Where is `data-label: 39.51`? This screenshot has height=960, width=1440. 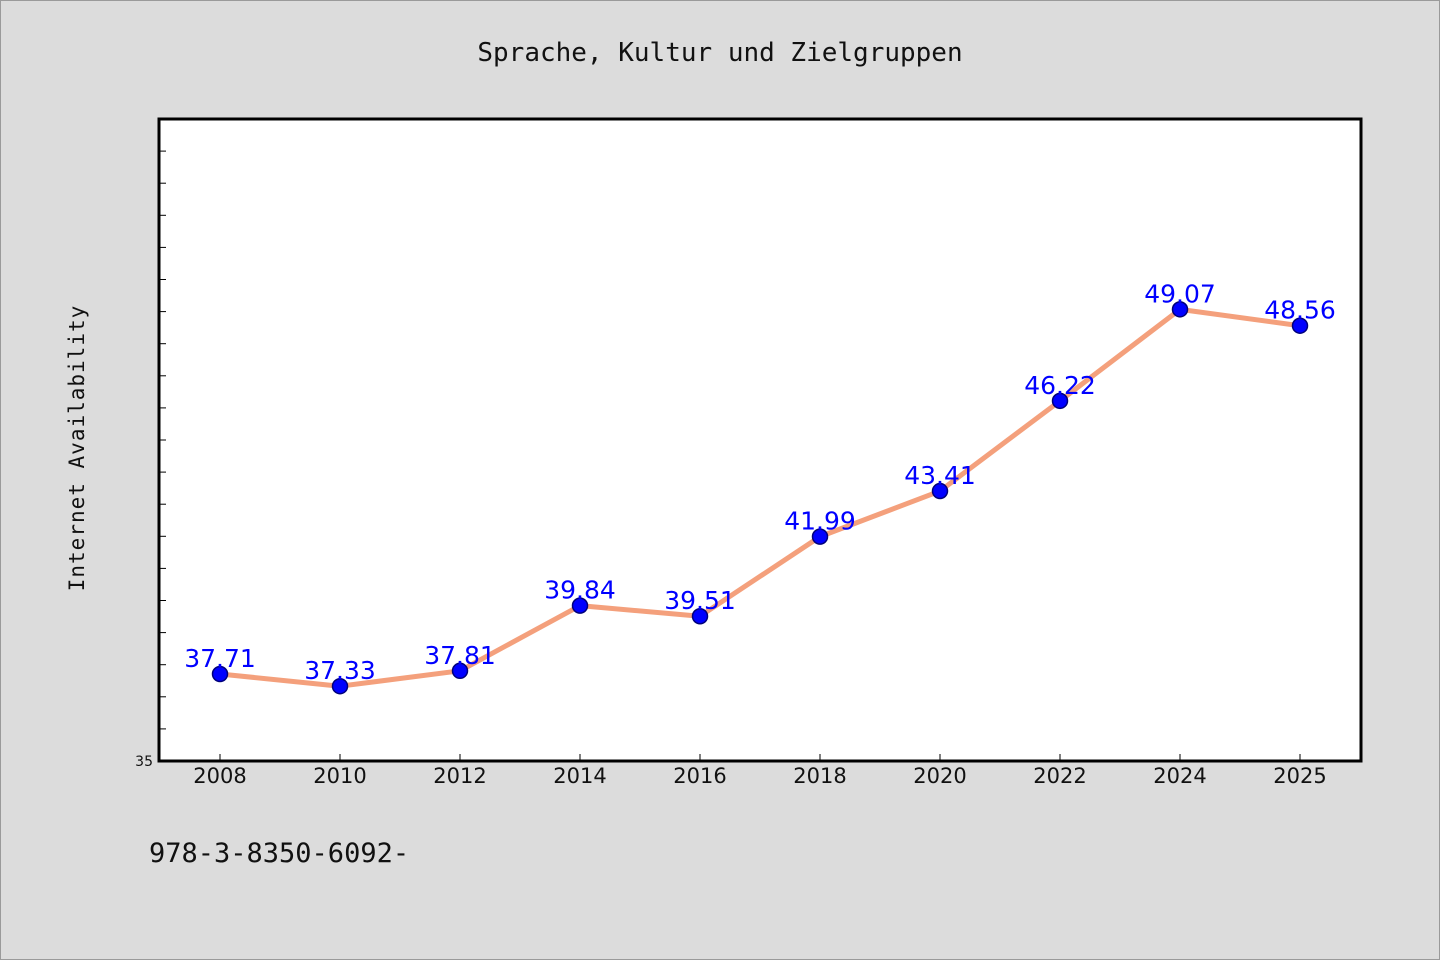 data-label: 39.51 is located at coordinates (700, 600).